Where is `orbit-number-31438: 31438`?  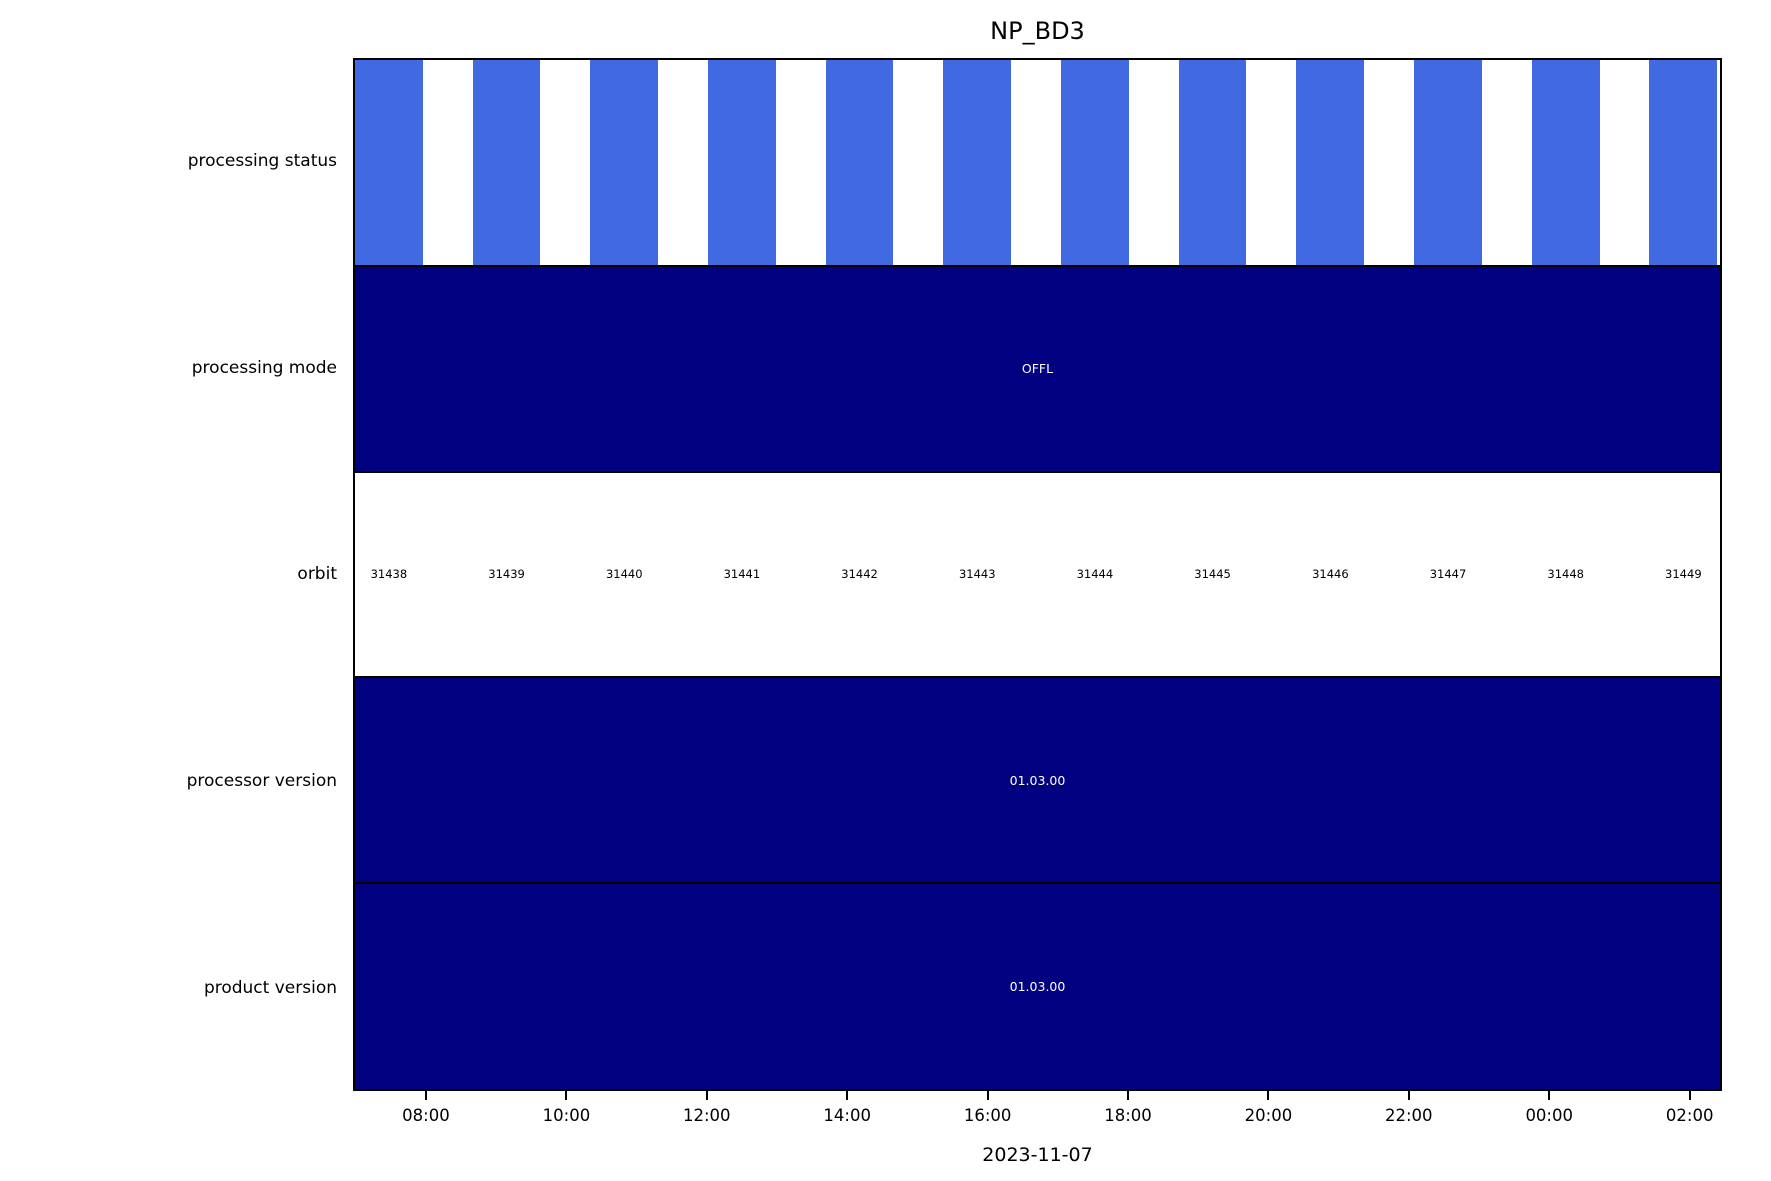
orbit-number-31438: 31438 is located at coordinates (389, 574).